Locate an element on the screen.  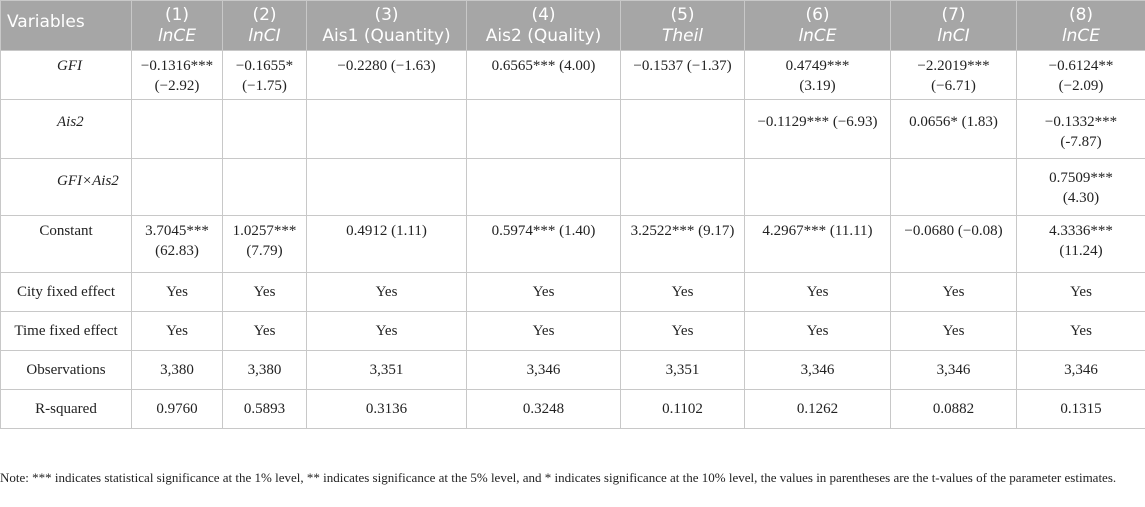
cell-ais2-6: −0.1129*** (−6.93) is located at coordinates (817, 129).